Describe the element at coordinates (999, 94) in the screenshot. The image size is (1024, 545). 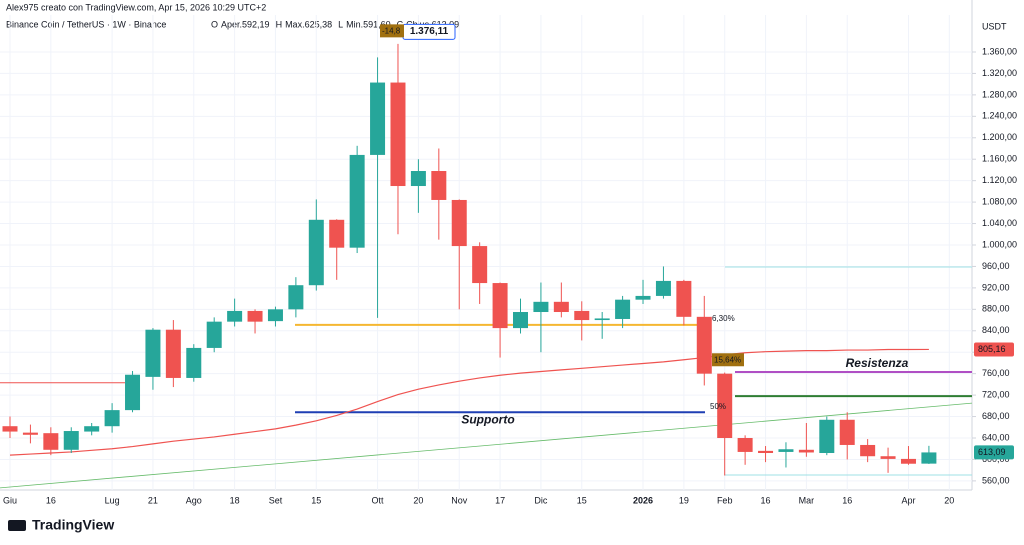
I see `y-tick-label: 1.280,00` at that location.